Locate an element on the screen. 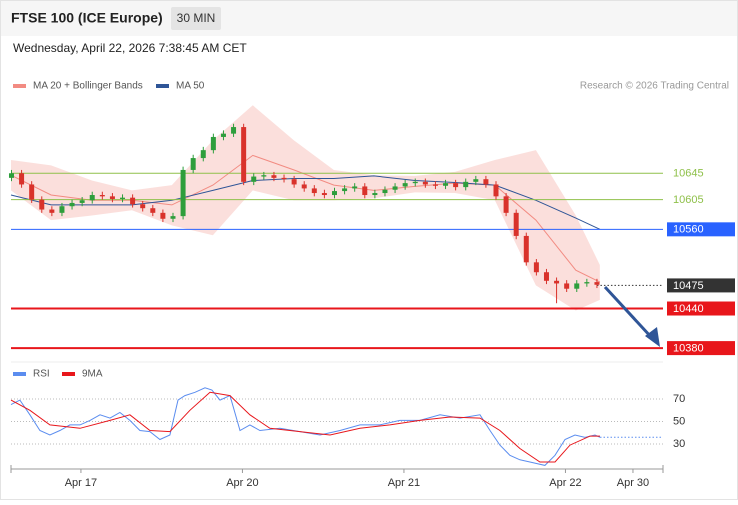 The image size is (738, 505). timeframe: 30 MIN is located at coordinates (196, 18).